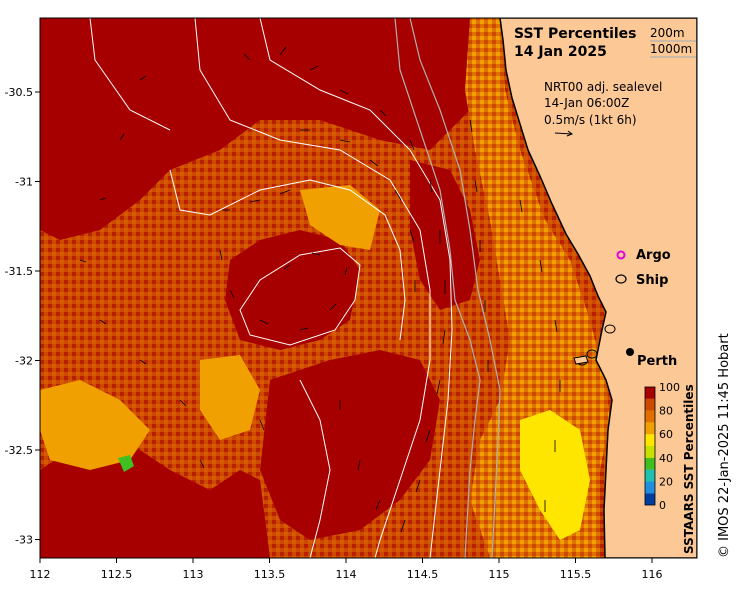 The image size is (740, 592). I want to click on isobath-200m, so click(455, 288).